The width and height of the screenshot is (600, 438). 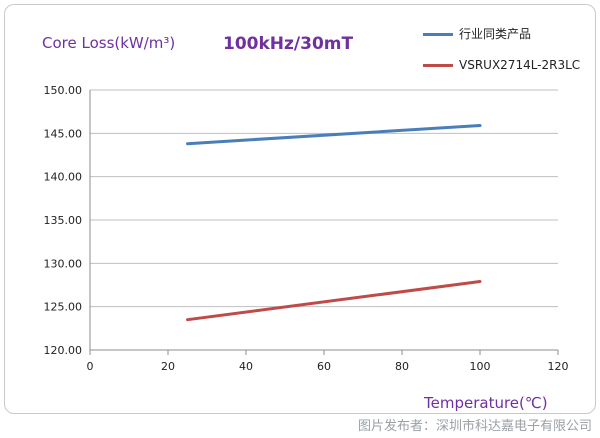 What do you see at coordinates (324, 366) in the screenshot?
I see `x-tick-label: 60` at bounding box center [324, 366].